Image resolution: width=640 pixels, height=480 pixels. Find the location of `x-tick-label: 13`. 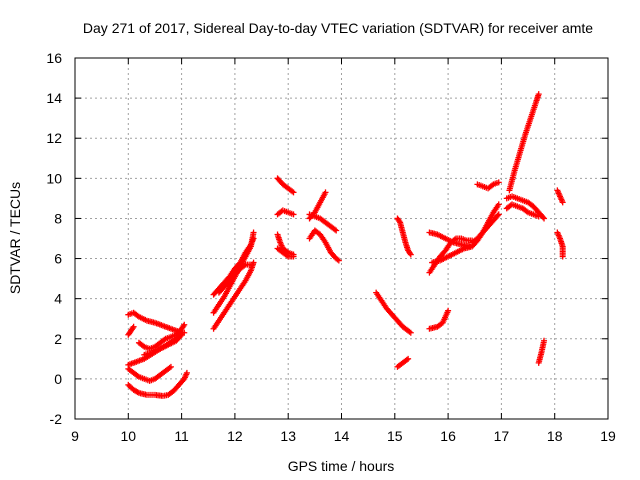

x-tick-label: 13 is located at coordinates (288, 436).